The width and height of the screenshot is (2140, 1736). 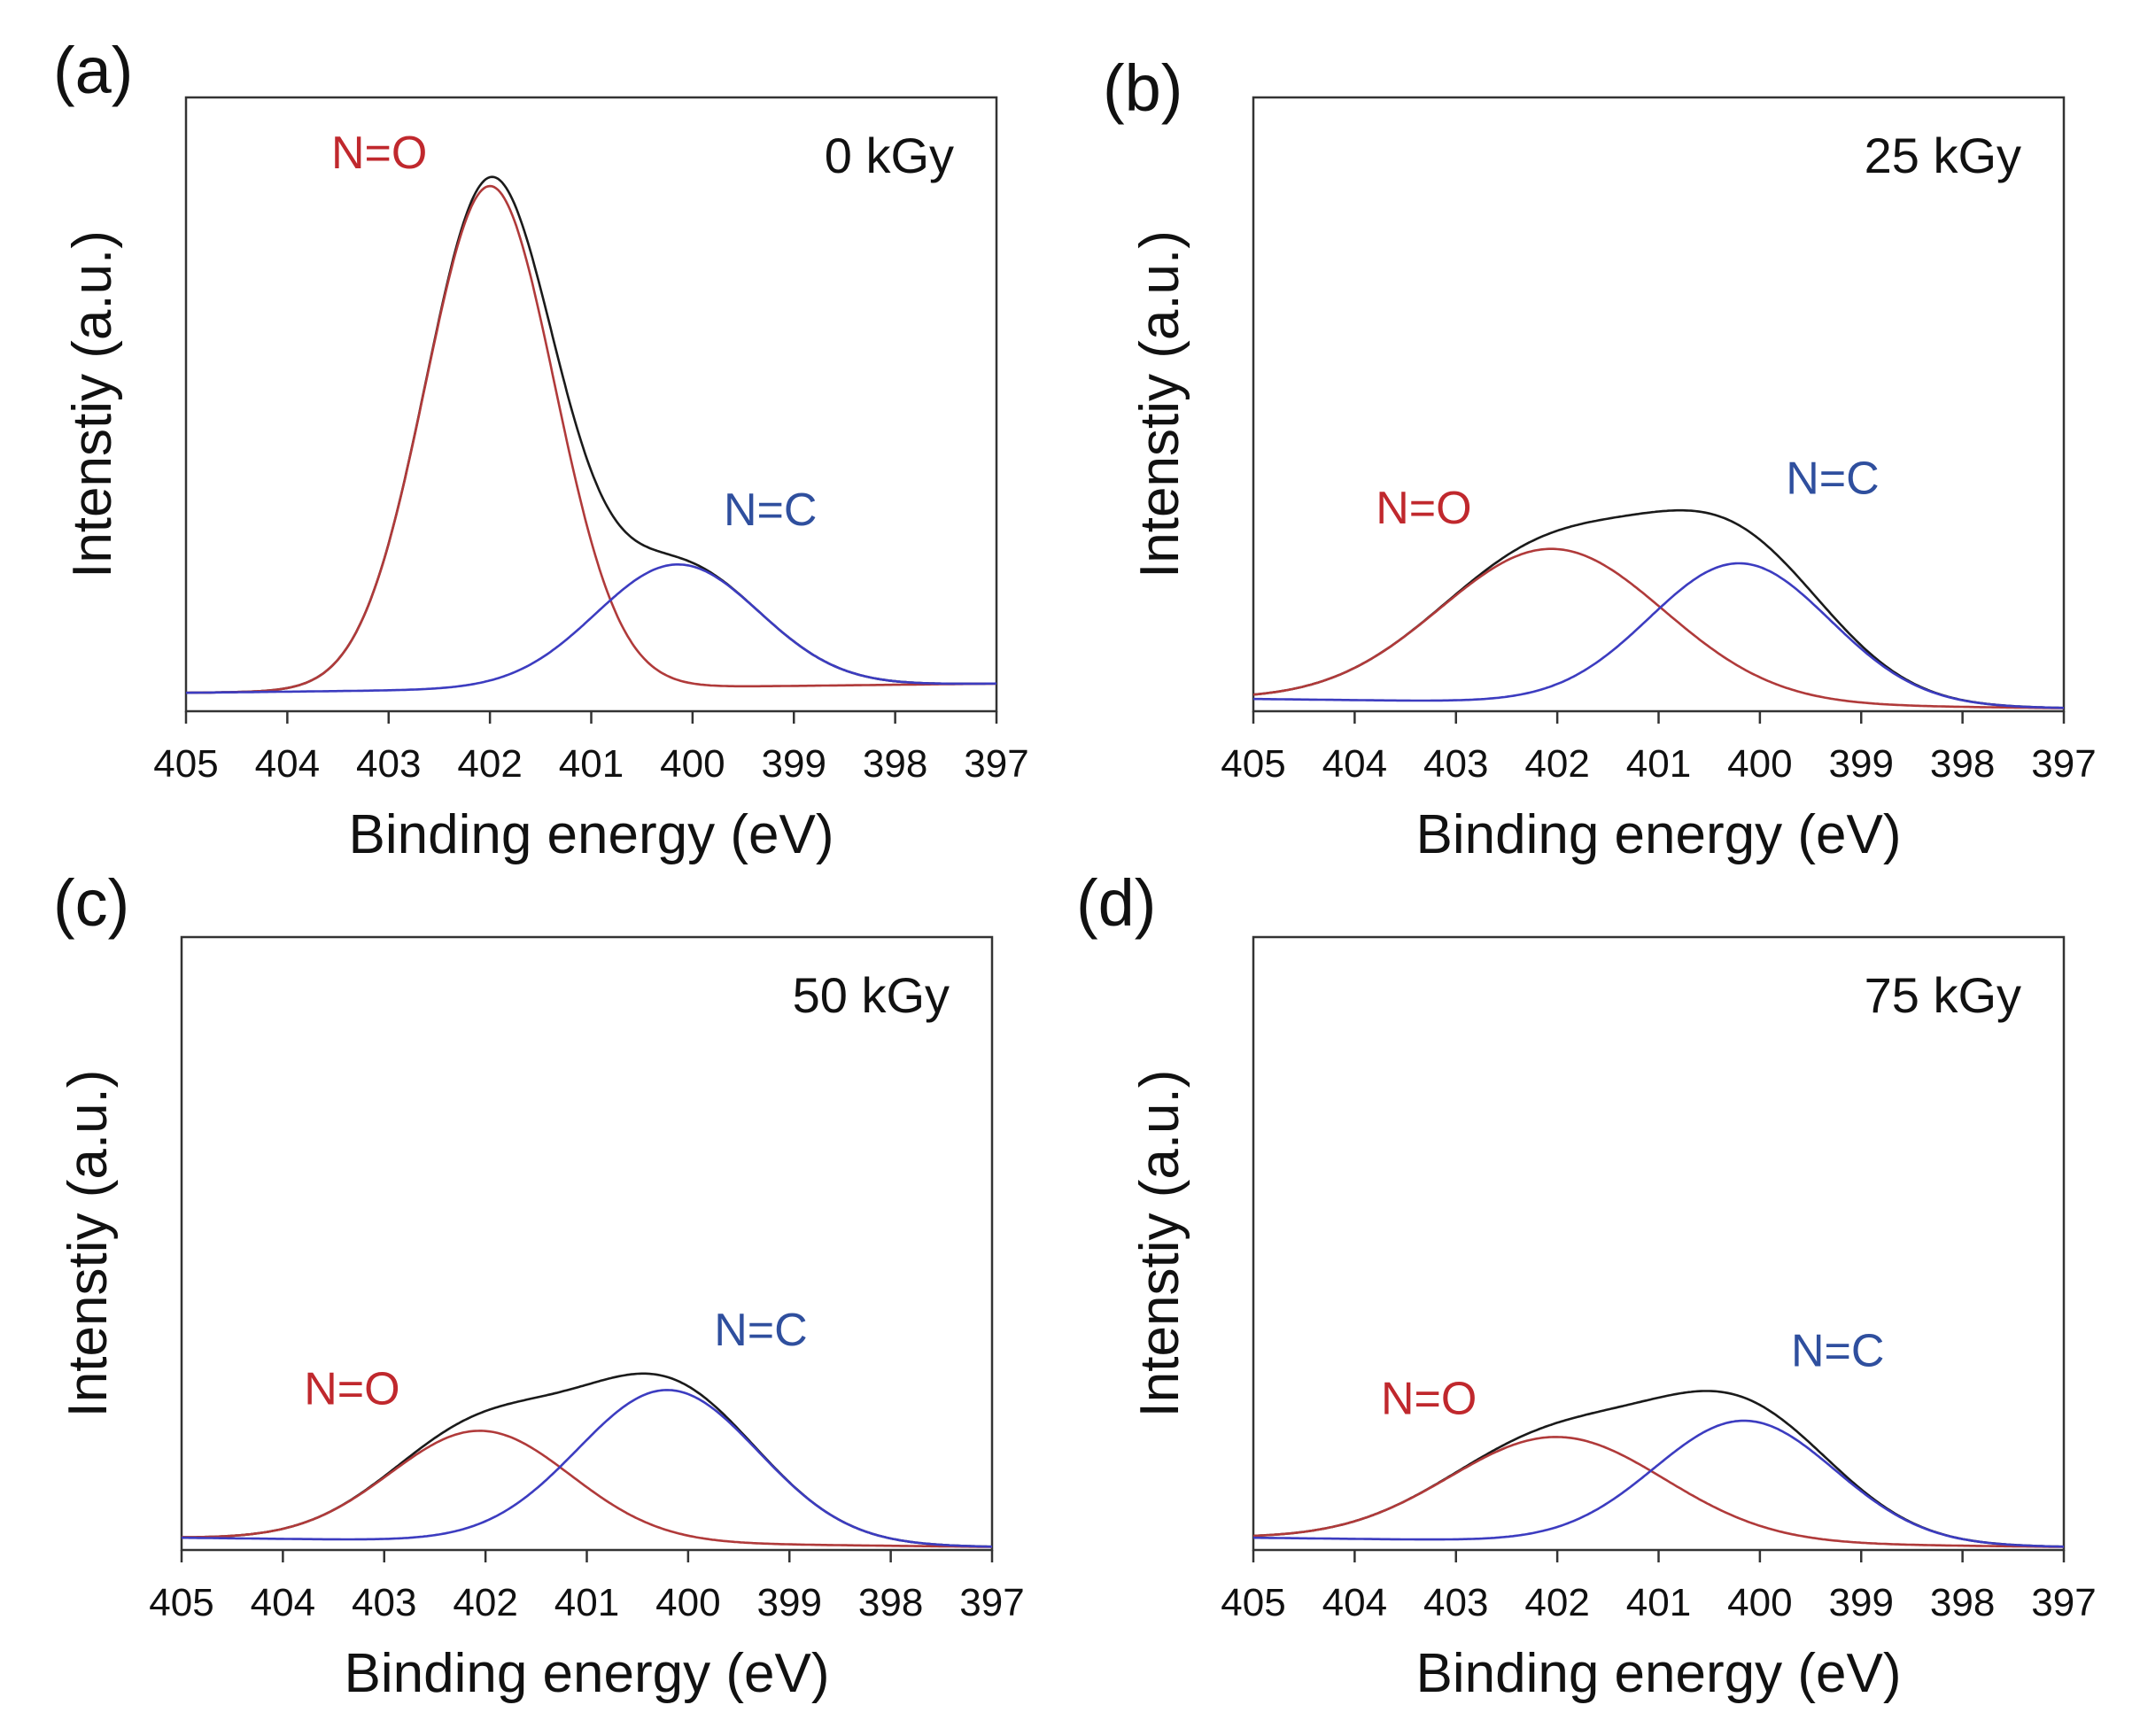 I want to click on dose-label: 50 kGy, so click(x=871, y=995).